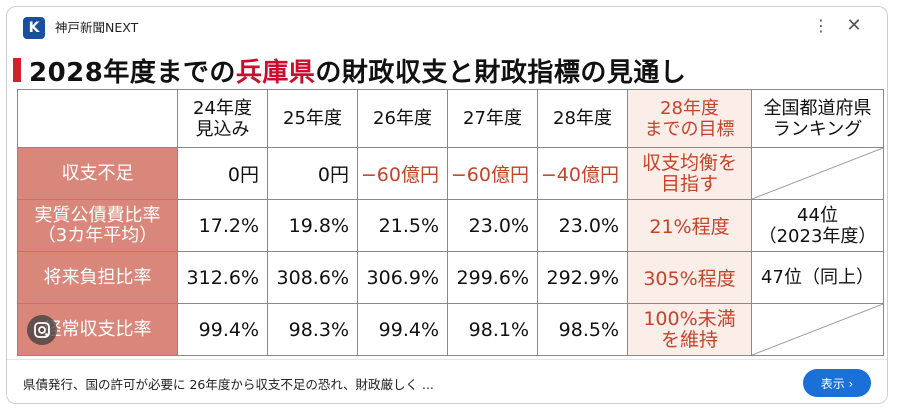  What do you see at coordinates (97, 118) in the screenshot?
I see `table-corner` at bounding box center [97, 118].